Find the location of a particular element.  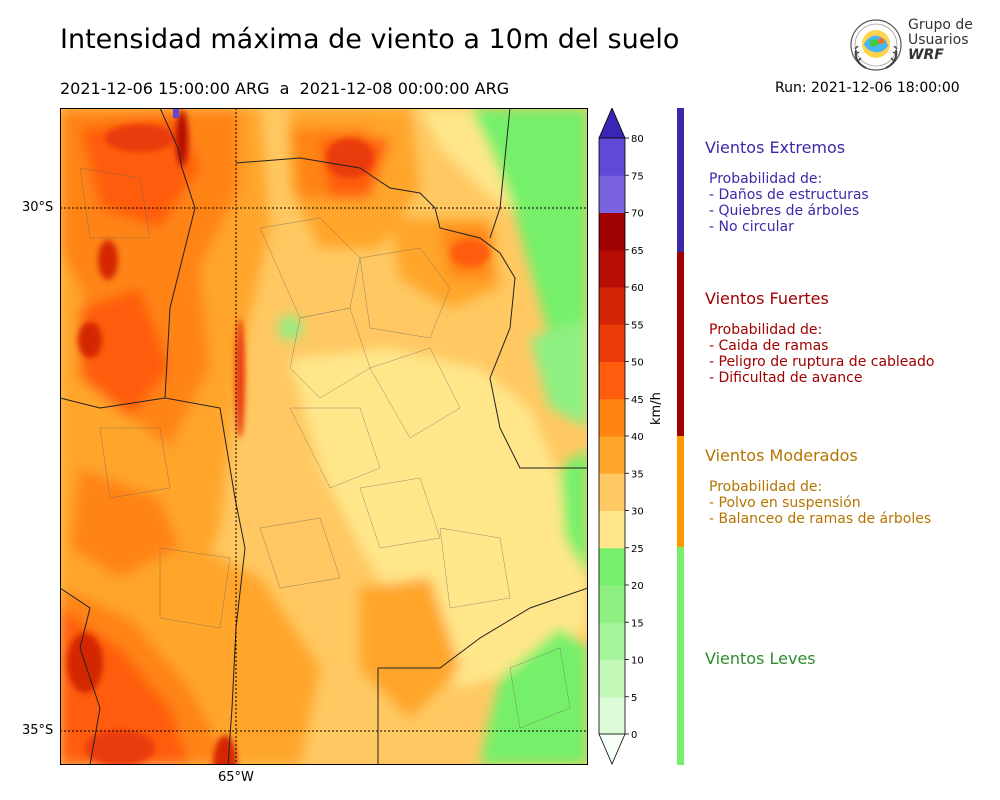

colorbar-extend-min is located at coordinates (612, 749).